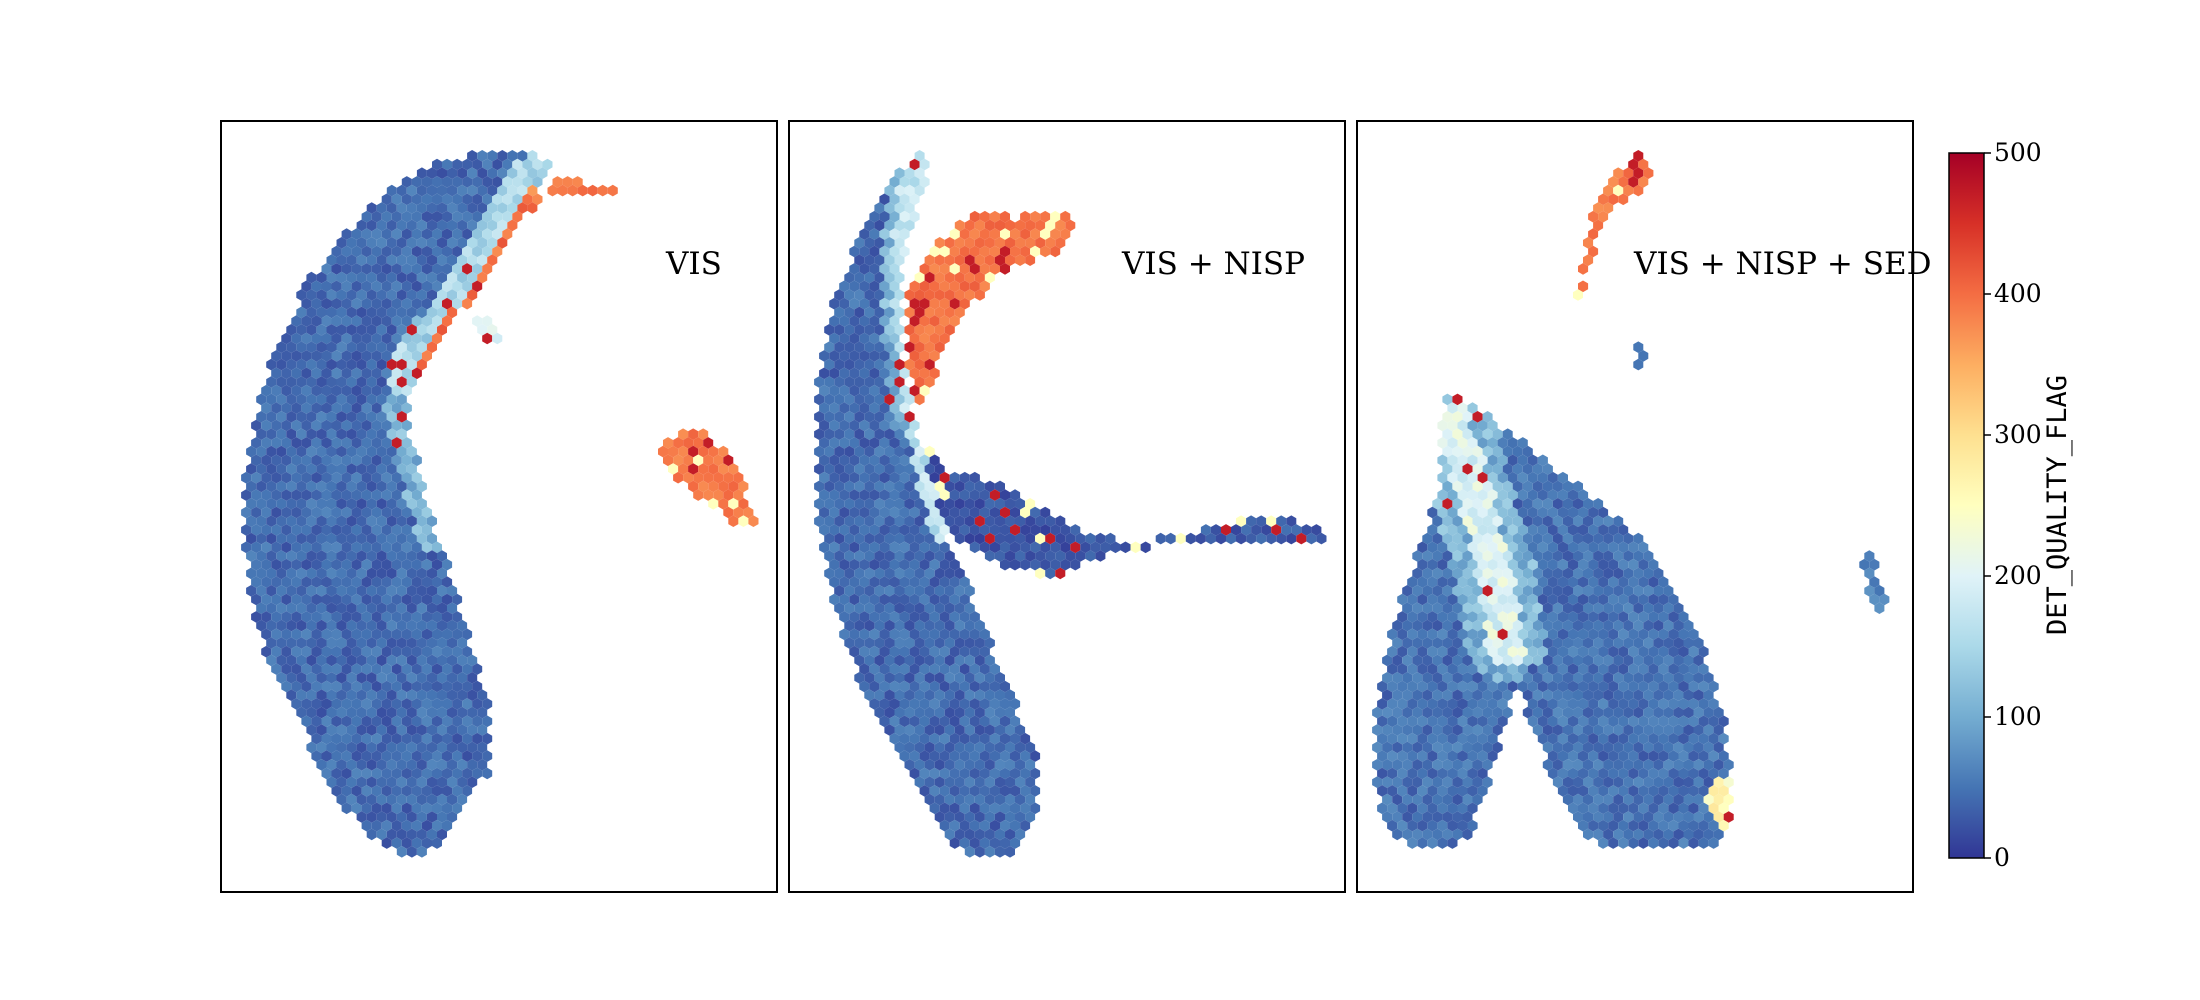 This screenshot has height=1000, width=2200. Describe the element at coordinates (1213, 264) in the screenshot. I see `panel-label-vis-nisp: VIS + NISP` at that location.